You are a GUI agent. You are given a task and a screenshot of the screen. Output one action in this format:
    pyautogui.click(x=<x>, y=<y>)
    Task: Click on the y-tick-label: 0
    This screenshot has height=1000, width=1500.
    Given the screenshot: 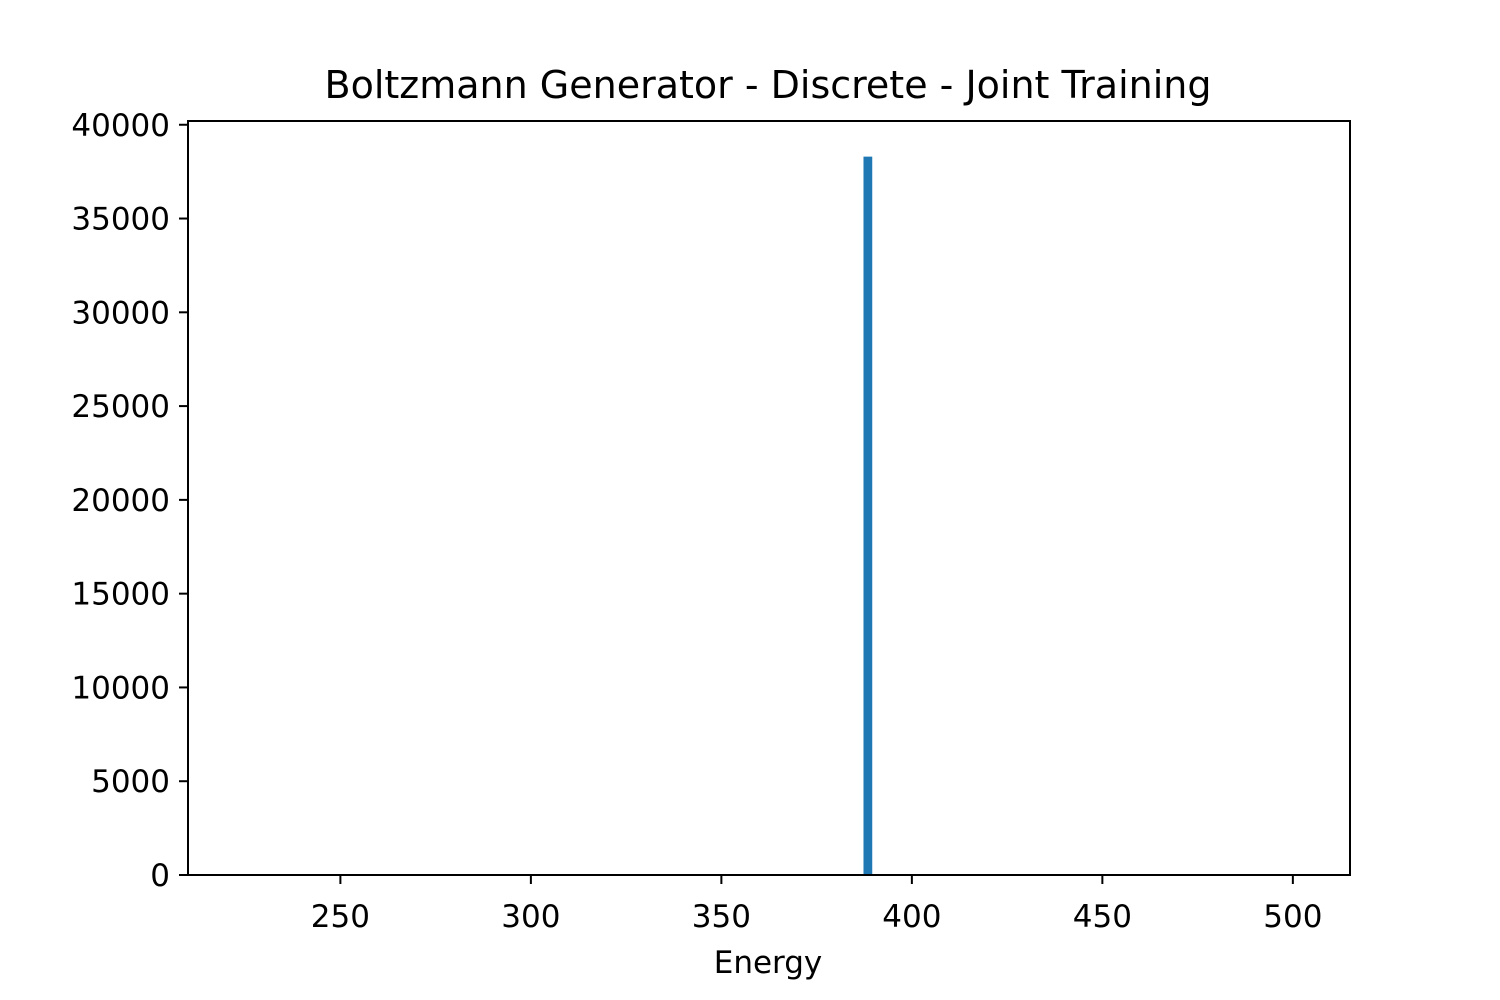 What is the action you would take?
    pyautogui.click(x=160, y=876)
    